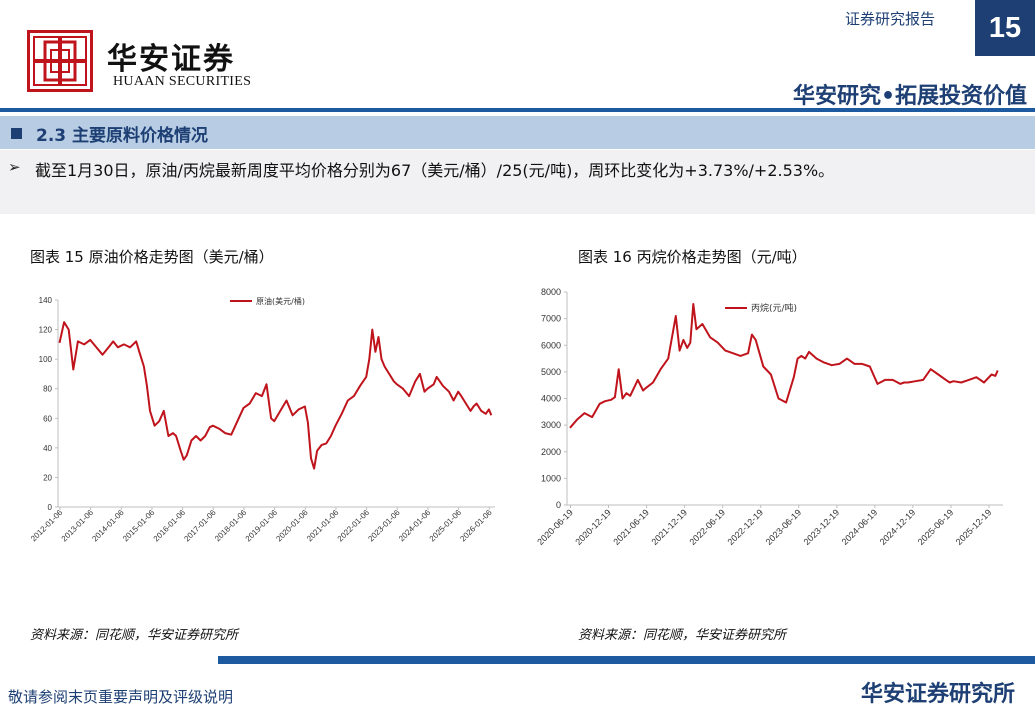 The image size is (1035, 715). Describe the element at coordinates (774, 308) in the screenshot. I see `legend-label: 丙烷(元/吨)` at that location.